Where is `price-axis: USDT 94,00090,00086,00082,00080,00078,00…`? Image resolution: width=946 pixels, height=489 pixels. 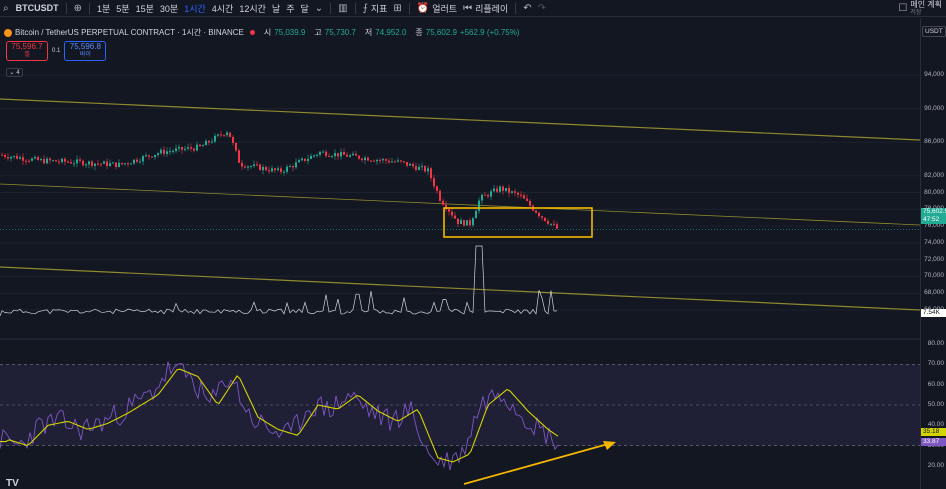 price-axis: USDT 94,00090,00086,00082,00080,00078,00… is located at coordinates (933, 253).